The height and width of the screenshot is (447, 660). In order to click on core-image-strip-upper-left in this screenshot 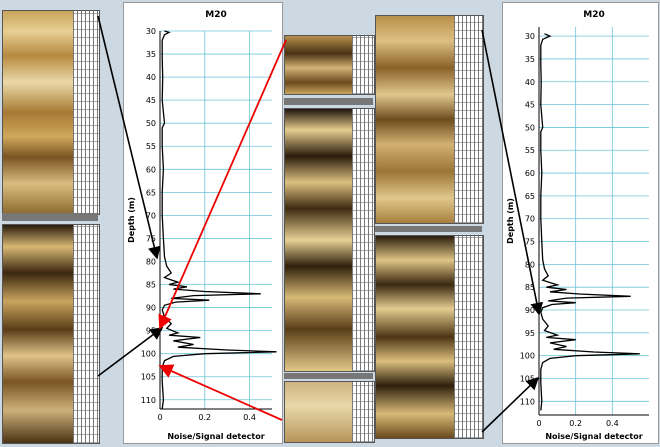, I will do `click(51, 112)`.